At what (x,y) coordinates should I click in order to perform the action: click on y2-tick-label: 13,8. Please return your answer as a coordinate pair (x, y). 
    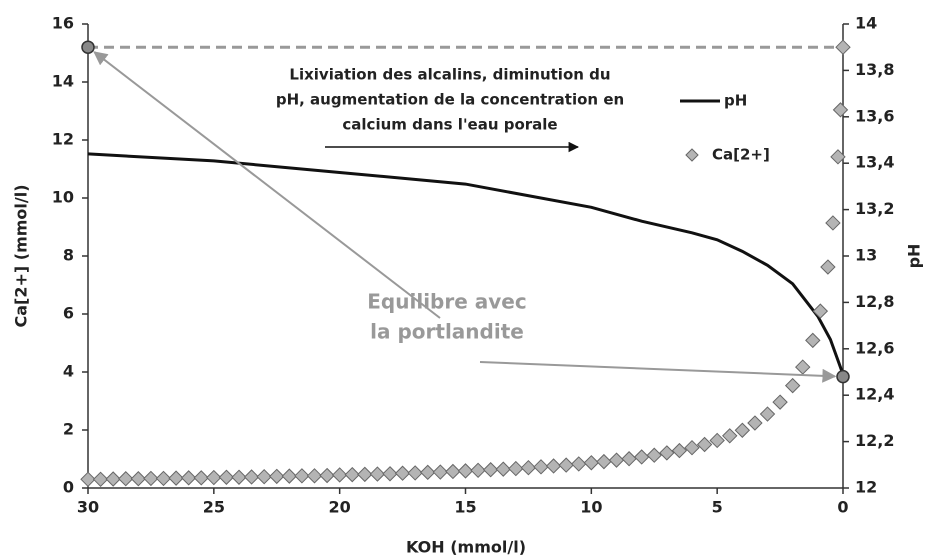
    Looking at the image, I should click on (874, 69).